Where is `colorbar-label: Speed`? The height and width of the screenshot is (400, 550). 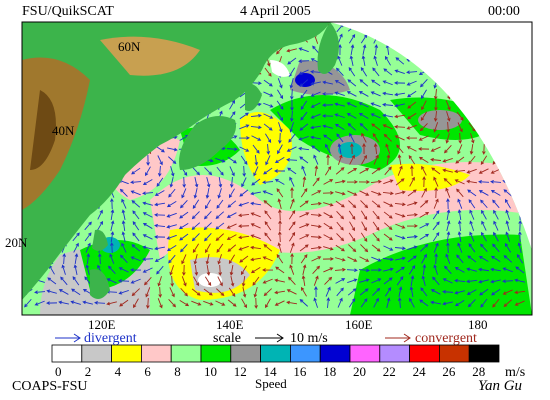 colorbar-label: Speed is located at coordinates (271, 383).